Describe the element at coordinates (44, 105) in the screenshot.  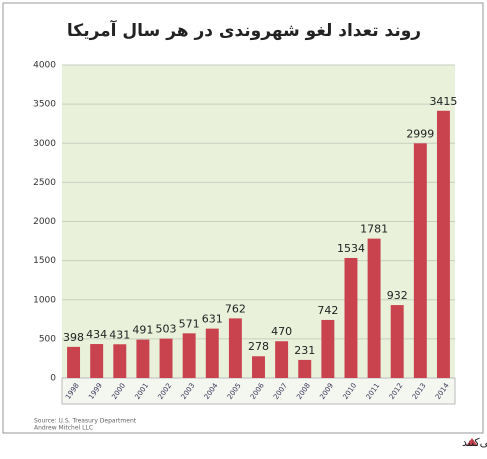
I see `y-tick-label: 3500` at that location.